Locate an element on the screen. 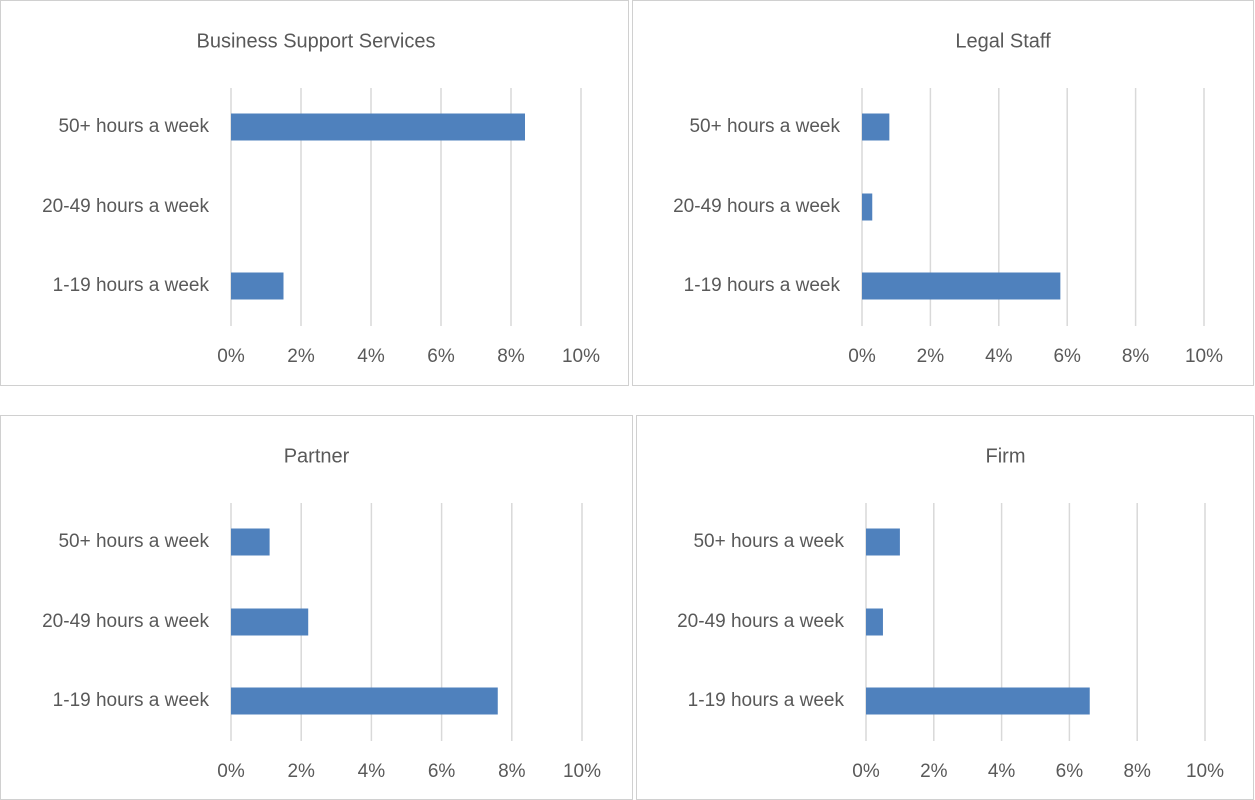 Image resolution: width=1255 pixels, height=800 pixels. chart-title: Legal Staff is located at coordinates (1003, 41).